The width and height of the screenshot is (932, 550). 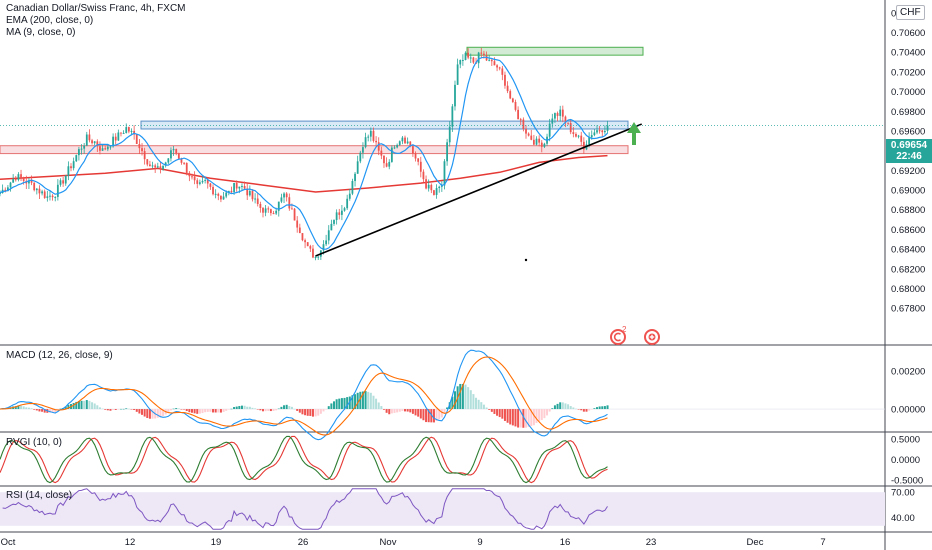 What do you see at coordinates (910, 12) in the screenshot?
I see `currency-badge: CHF` at bounding box center [910, 12].